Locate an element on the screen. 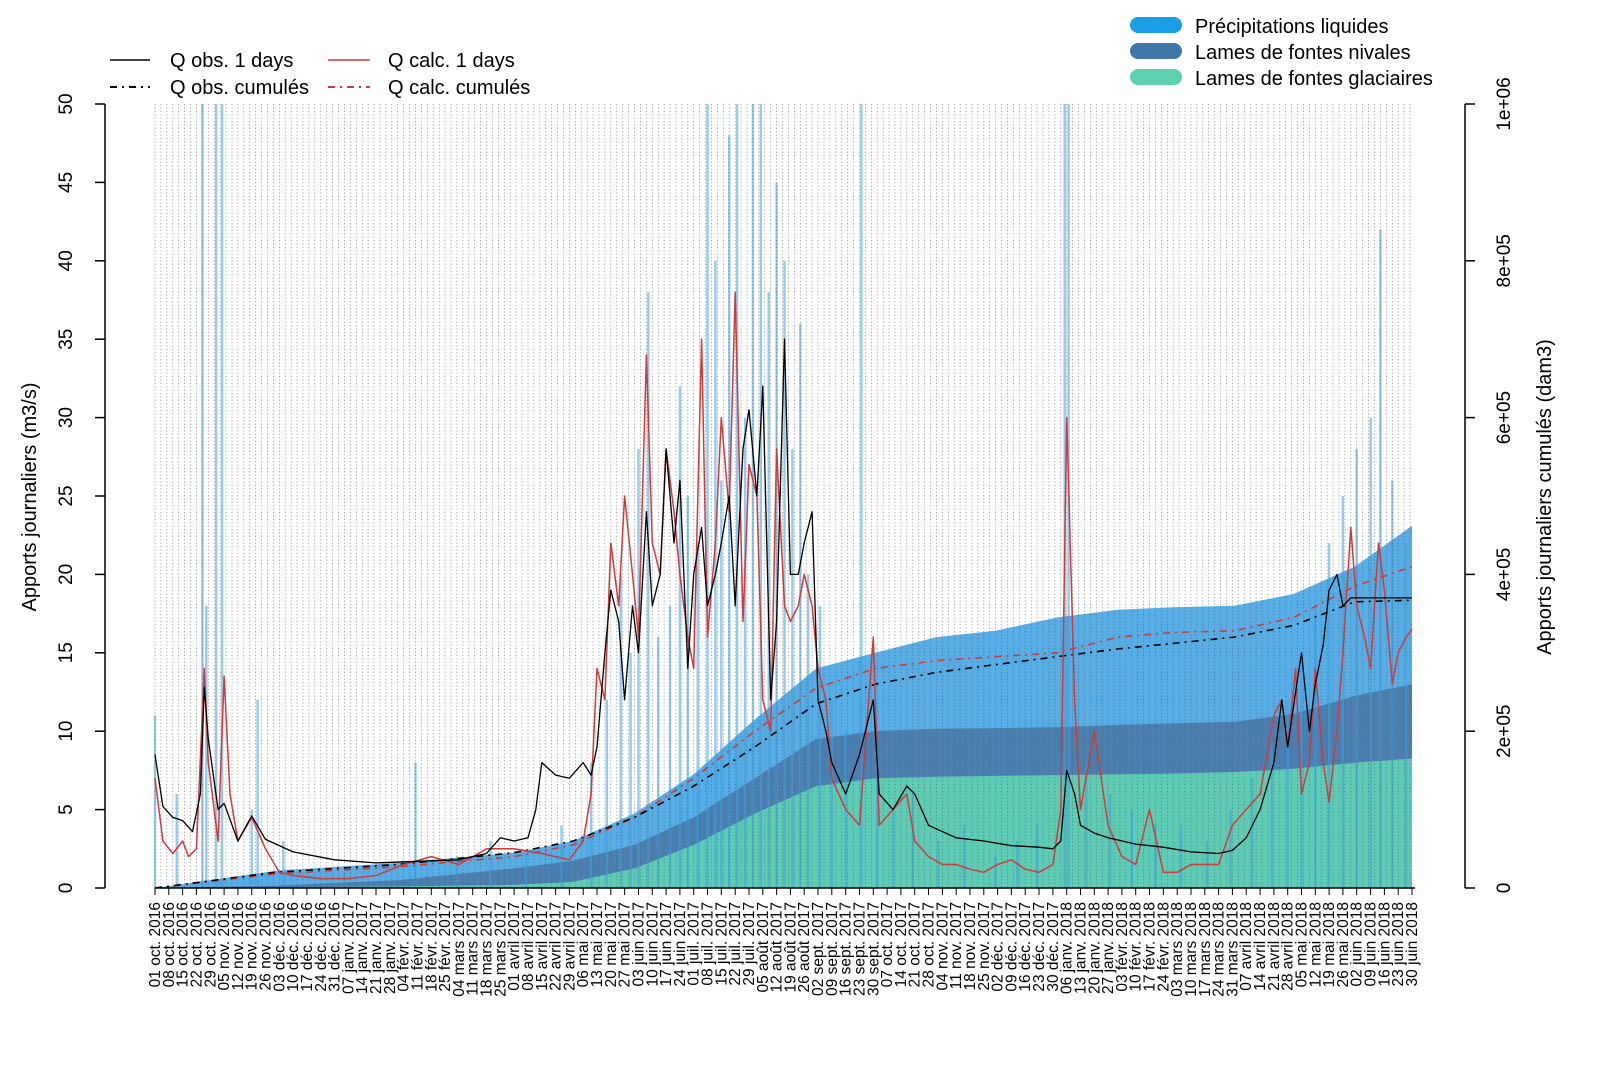 Image resolution: width=1600 pixels, height=1067 pixels. x-tick-label: 02 sept. 2017 is located at coordinates (818, 949).